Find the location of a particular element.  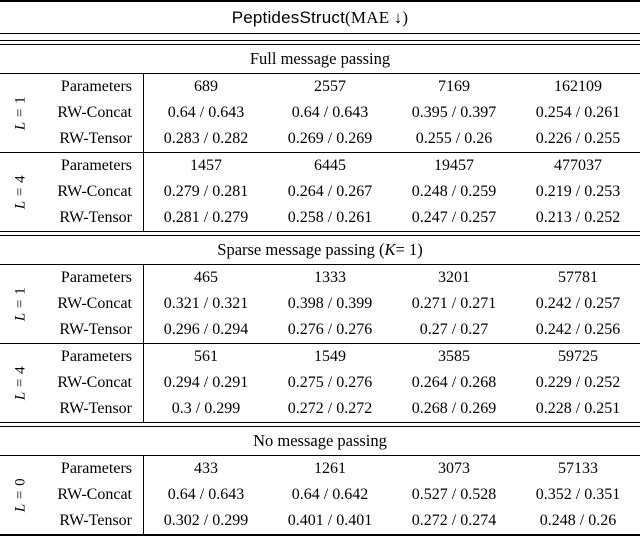

cell: 0.219 / 0.253 is located at coordinates (578, 191).